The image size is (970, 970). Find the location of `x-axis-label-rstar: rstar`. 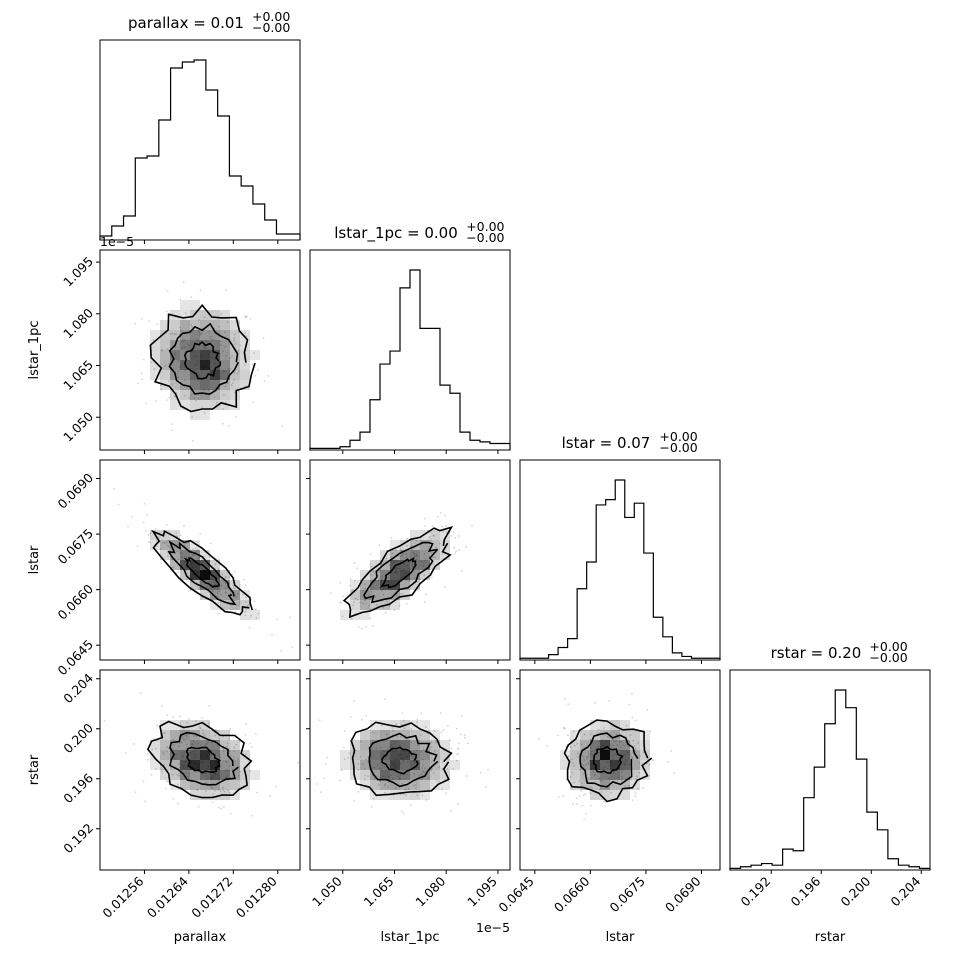

x-axis-label-rstar: rstar is located at coordinates (830, 937).